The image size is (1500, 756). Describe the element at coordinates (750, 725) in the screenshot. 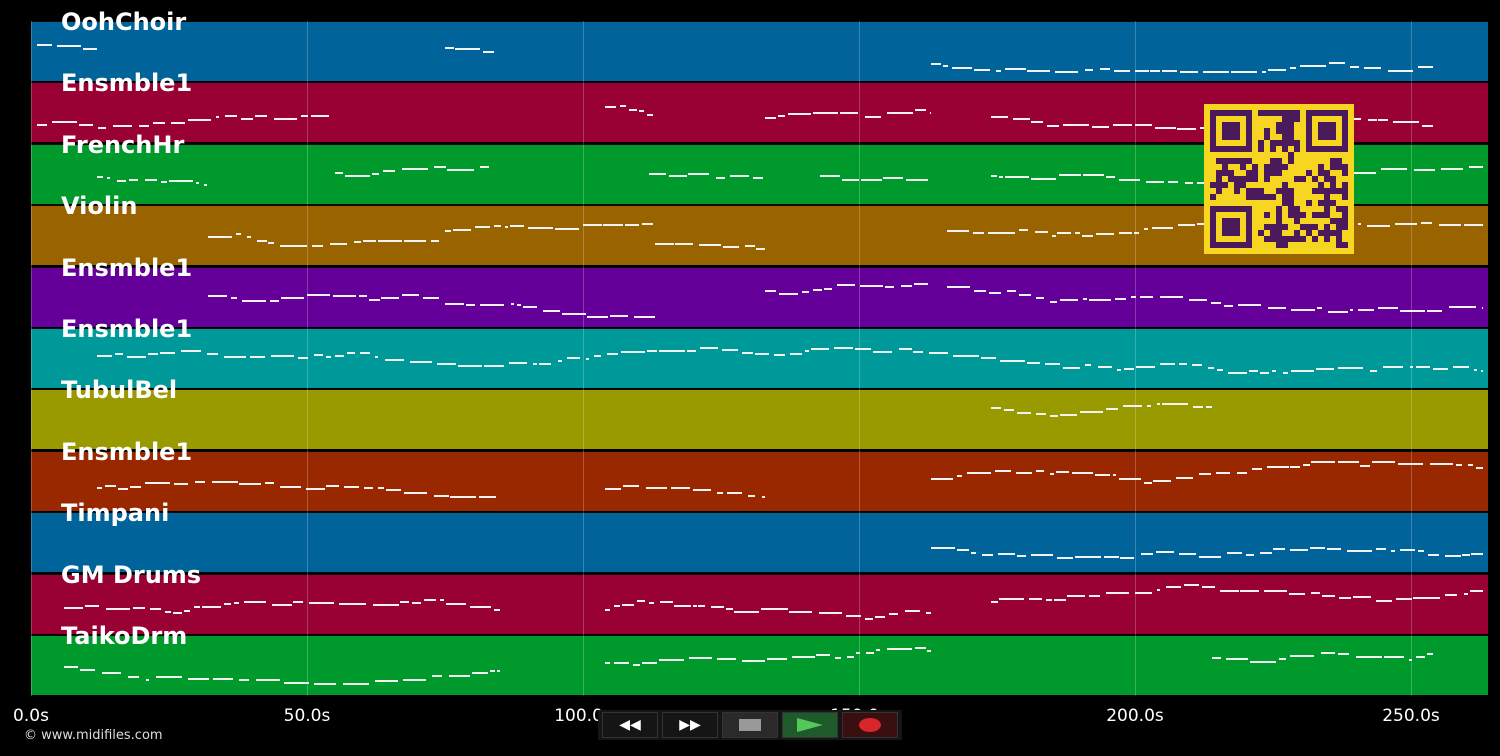

I see `stop-button` at that location.